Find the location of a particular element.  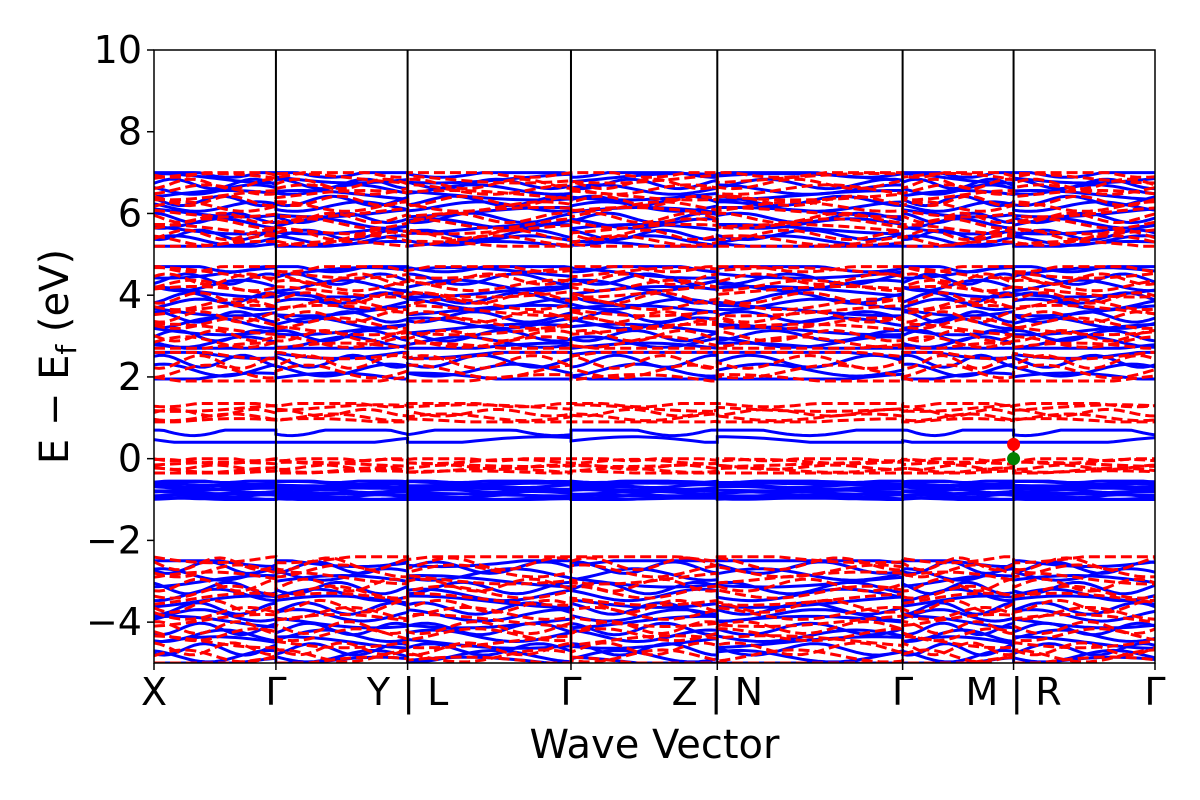

y-tick-label: −4 is located at coordinates (114, 622).